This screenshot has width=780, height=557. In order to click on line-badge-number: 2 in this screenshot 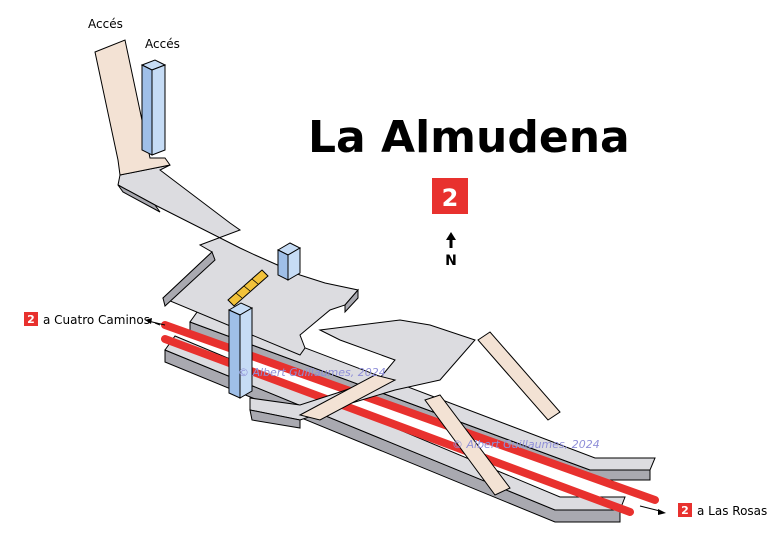, I will do `click(450, 198)`.